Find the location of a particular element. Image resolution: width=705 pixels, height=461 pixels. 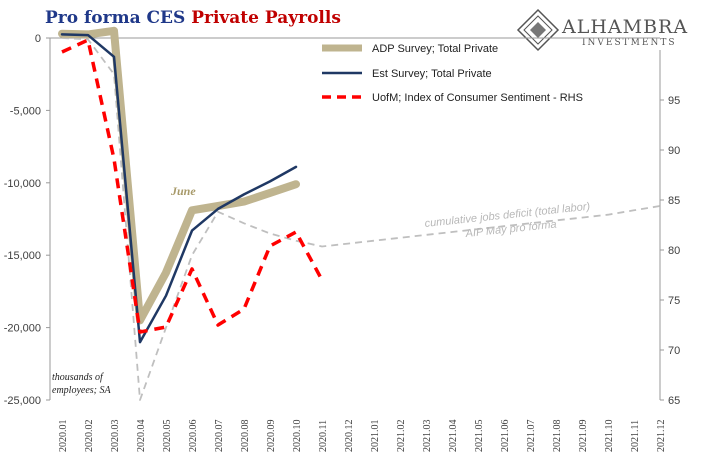

x-tick-label: 2021.08 is located at coordinates (557, 436).